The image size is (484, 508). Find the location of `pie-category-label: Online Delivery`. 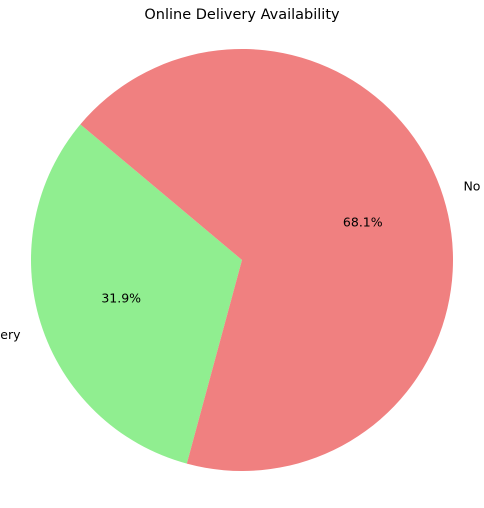

pie-category-label: Online Delivery is located at coordinates (10, 334).